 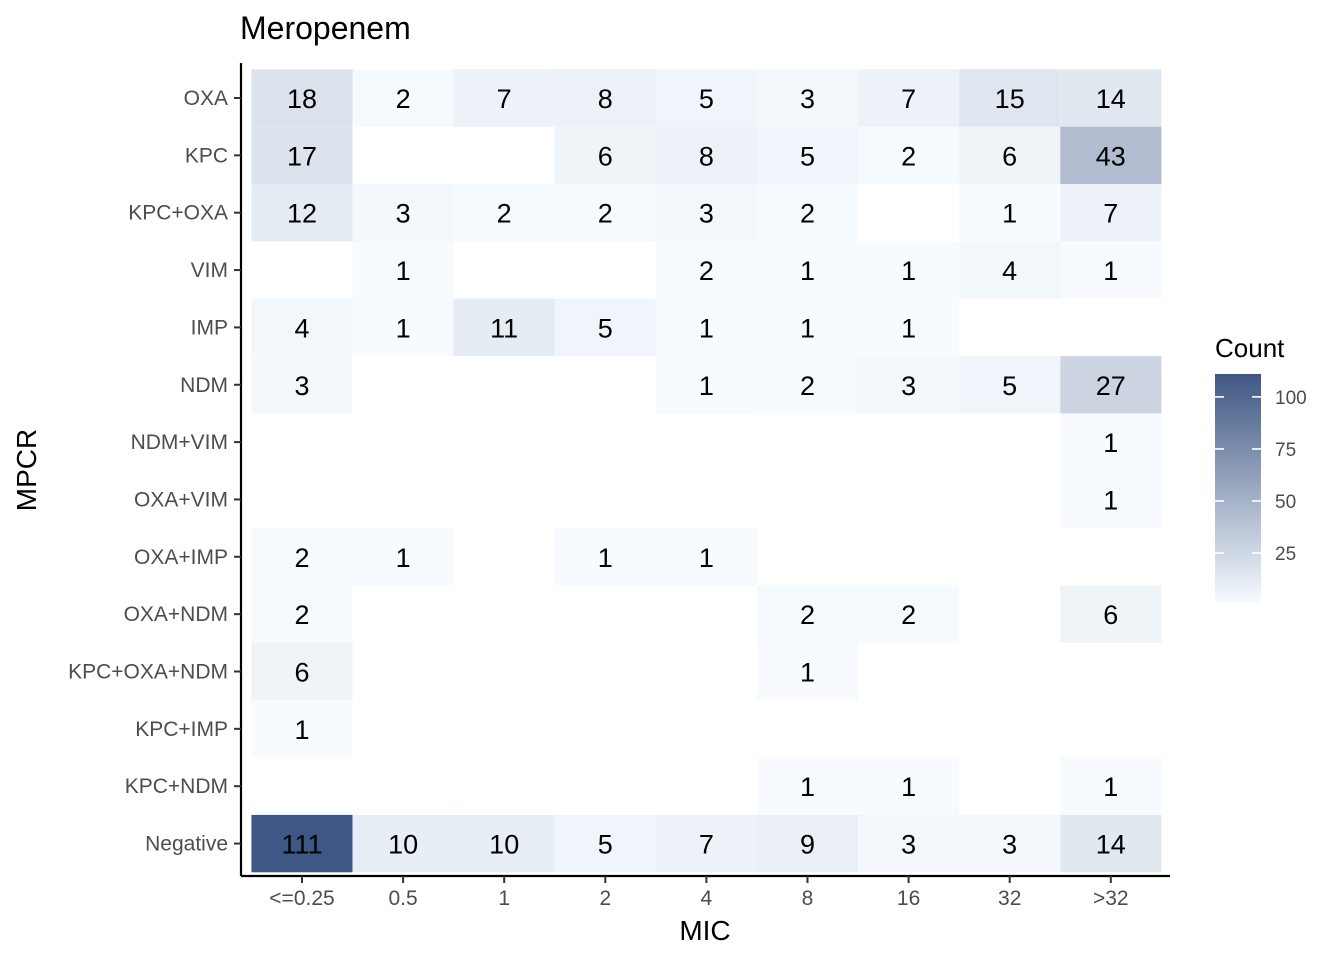 What do you see at coordinates (181, 557) in the screenshot?
I see `y-tick-label: OXA+IMP` at bounding box center [181, 557].